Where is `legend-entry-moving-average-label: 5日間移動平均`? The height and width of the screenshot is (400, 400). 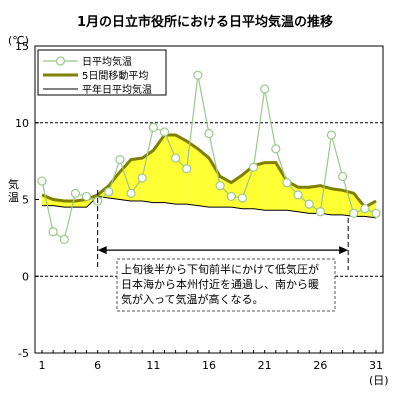 legend-entry-moving-average-label: 5日間移動平均 is located at coordinates (115, 75).